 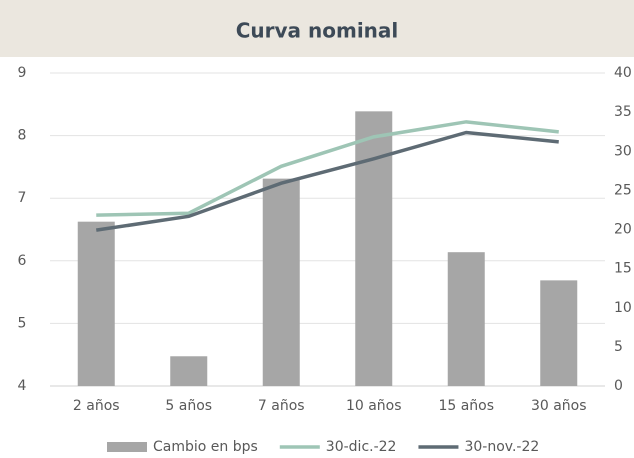 What do you see at coordinates (22, 386) in the screenshot?
I see `y-tick-label: 4` at bounding box center [22, 386].